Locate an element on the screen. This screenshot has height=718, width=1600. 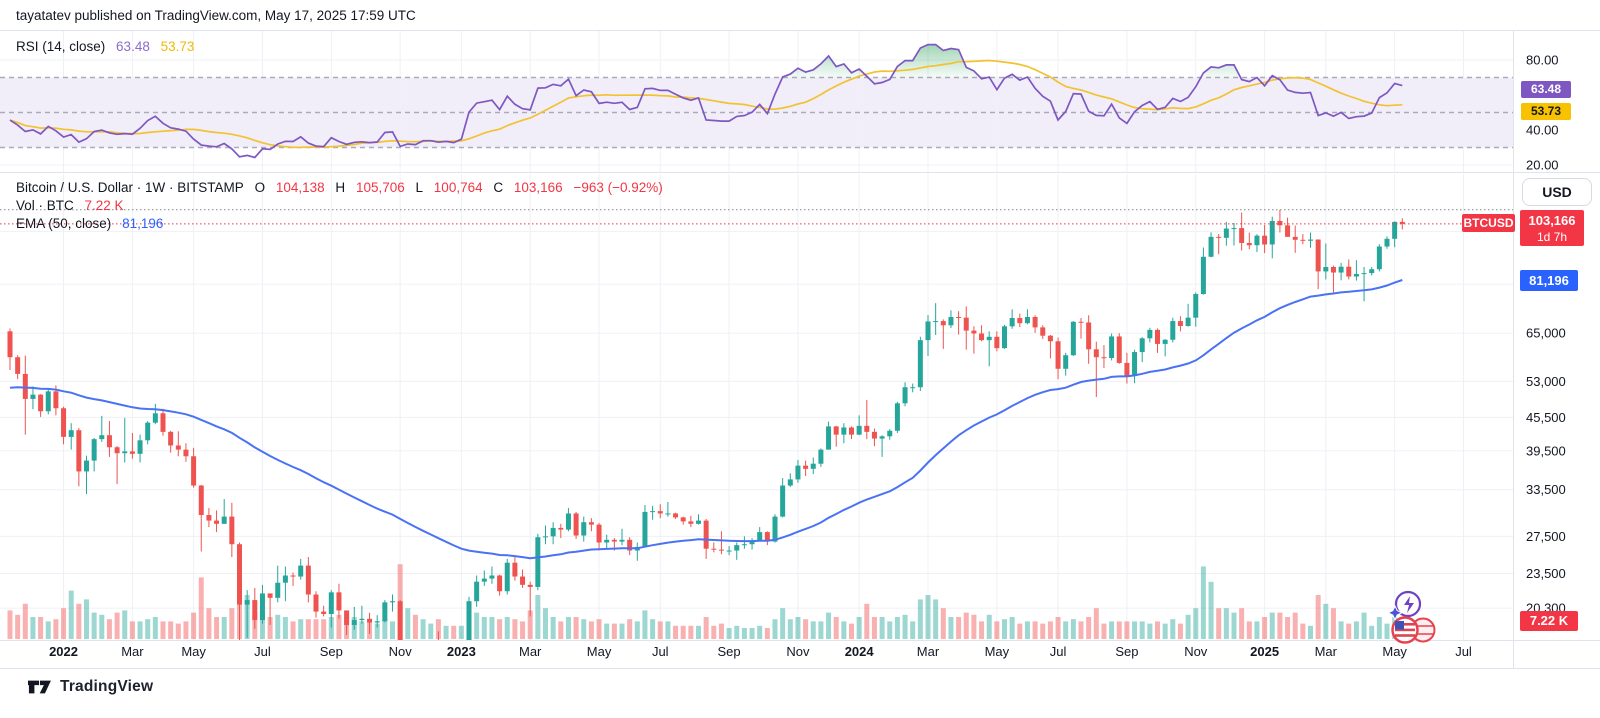
rsi-axis-labels: 80.00 40.00 20.00 is located at coordinates (1542, 113).